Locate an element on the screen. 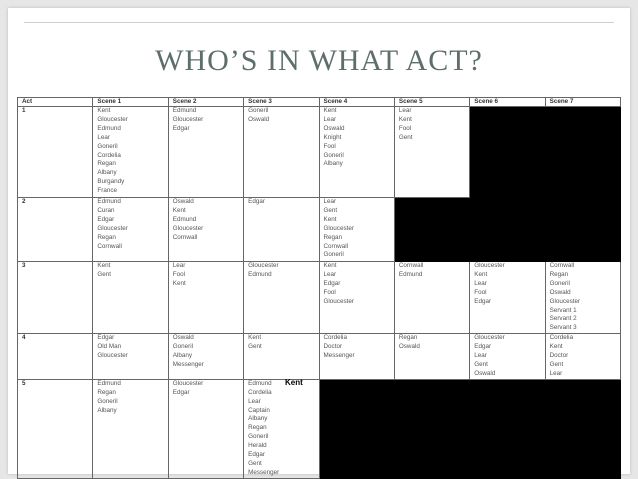  character-name: Burgandy is located at coordinates (111, 182).